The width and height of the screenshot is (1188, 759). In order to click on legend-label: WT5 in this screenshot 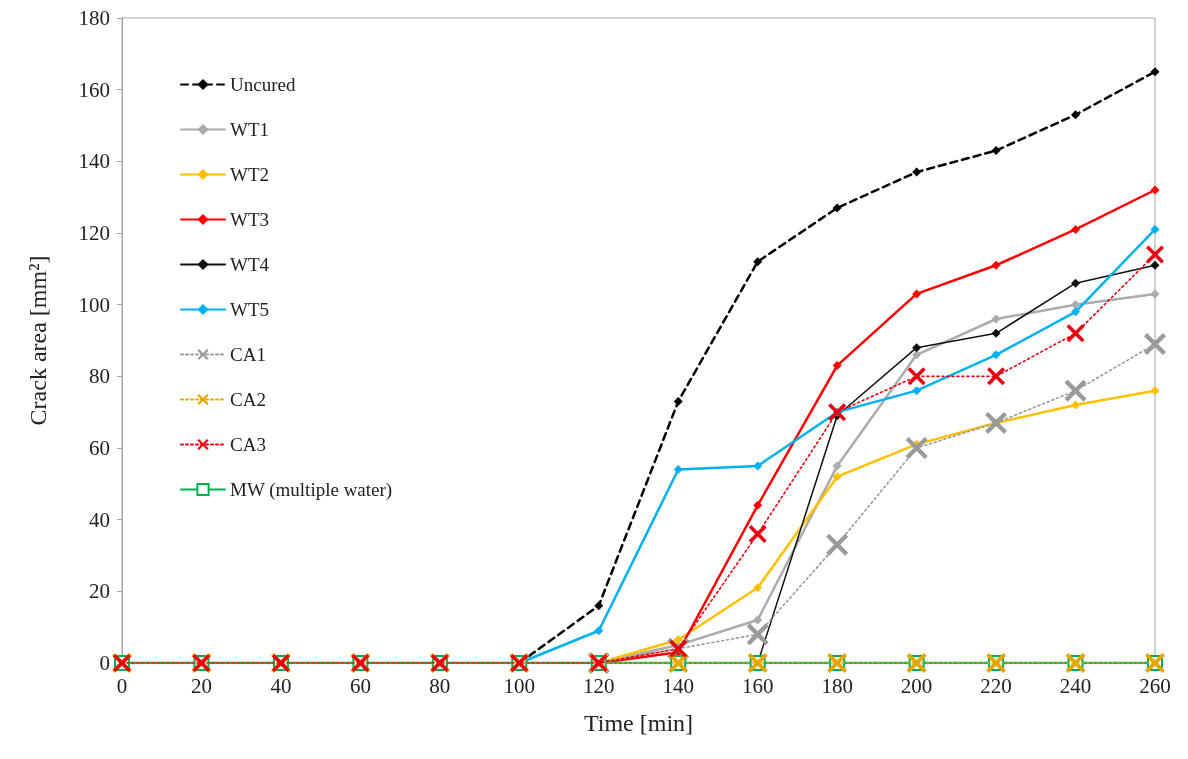, I will do `click(250, 309)`.